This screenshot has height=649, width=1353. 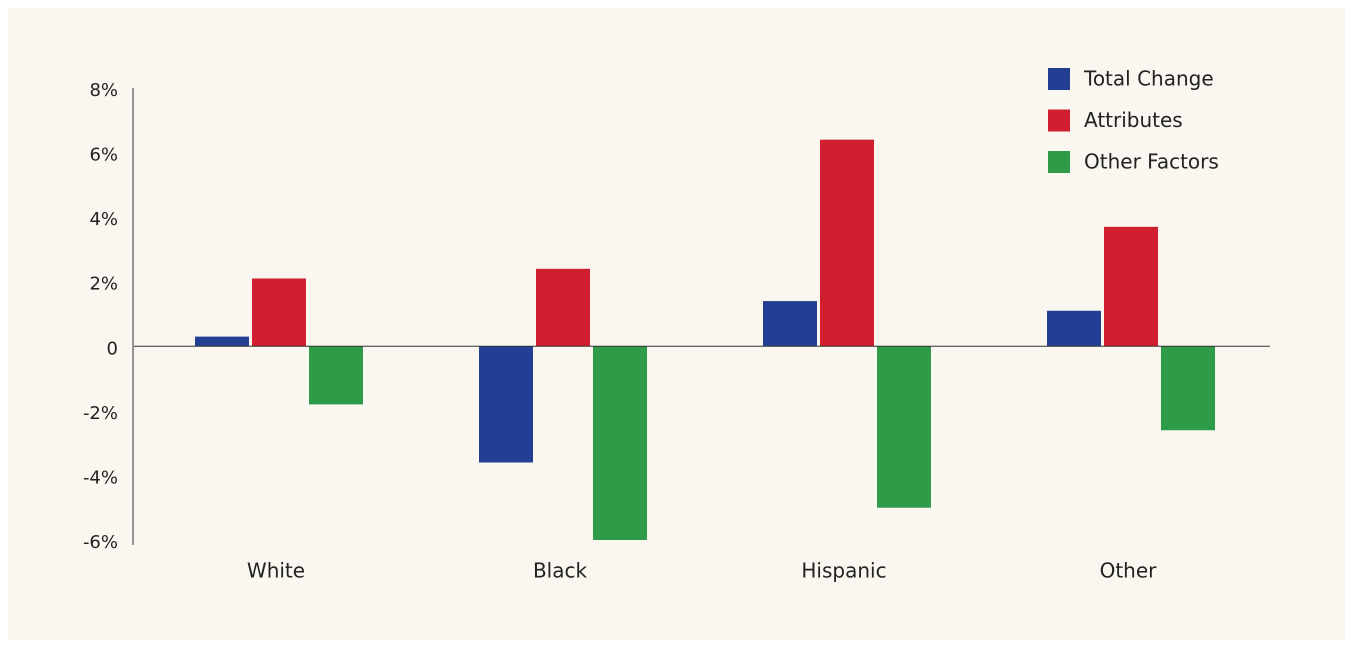 I want to click on legend-label: Other Factors, so click(x=1151, y=162).